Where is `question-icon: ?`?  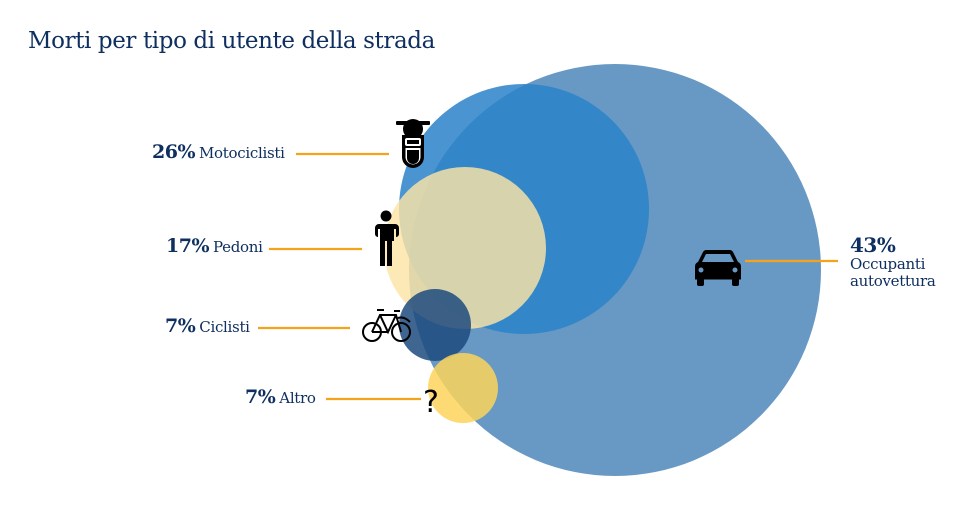
question-icon: ? is located at coordinates (431, 402).